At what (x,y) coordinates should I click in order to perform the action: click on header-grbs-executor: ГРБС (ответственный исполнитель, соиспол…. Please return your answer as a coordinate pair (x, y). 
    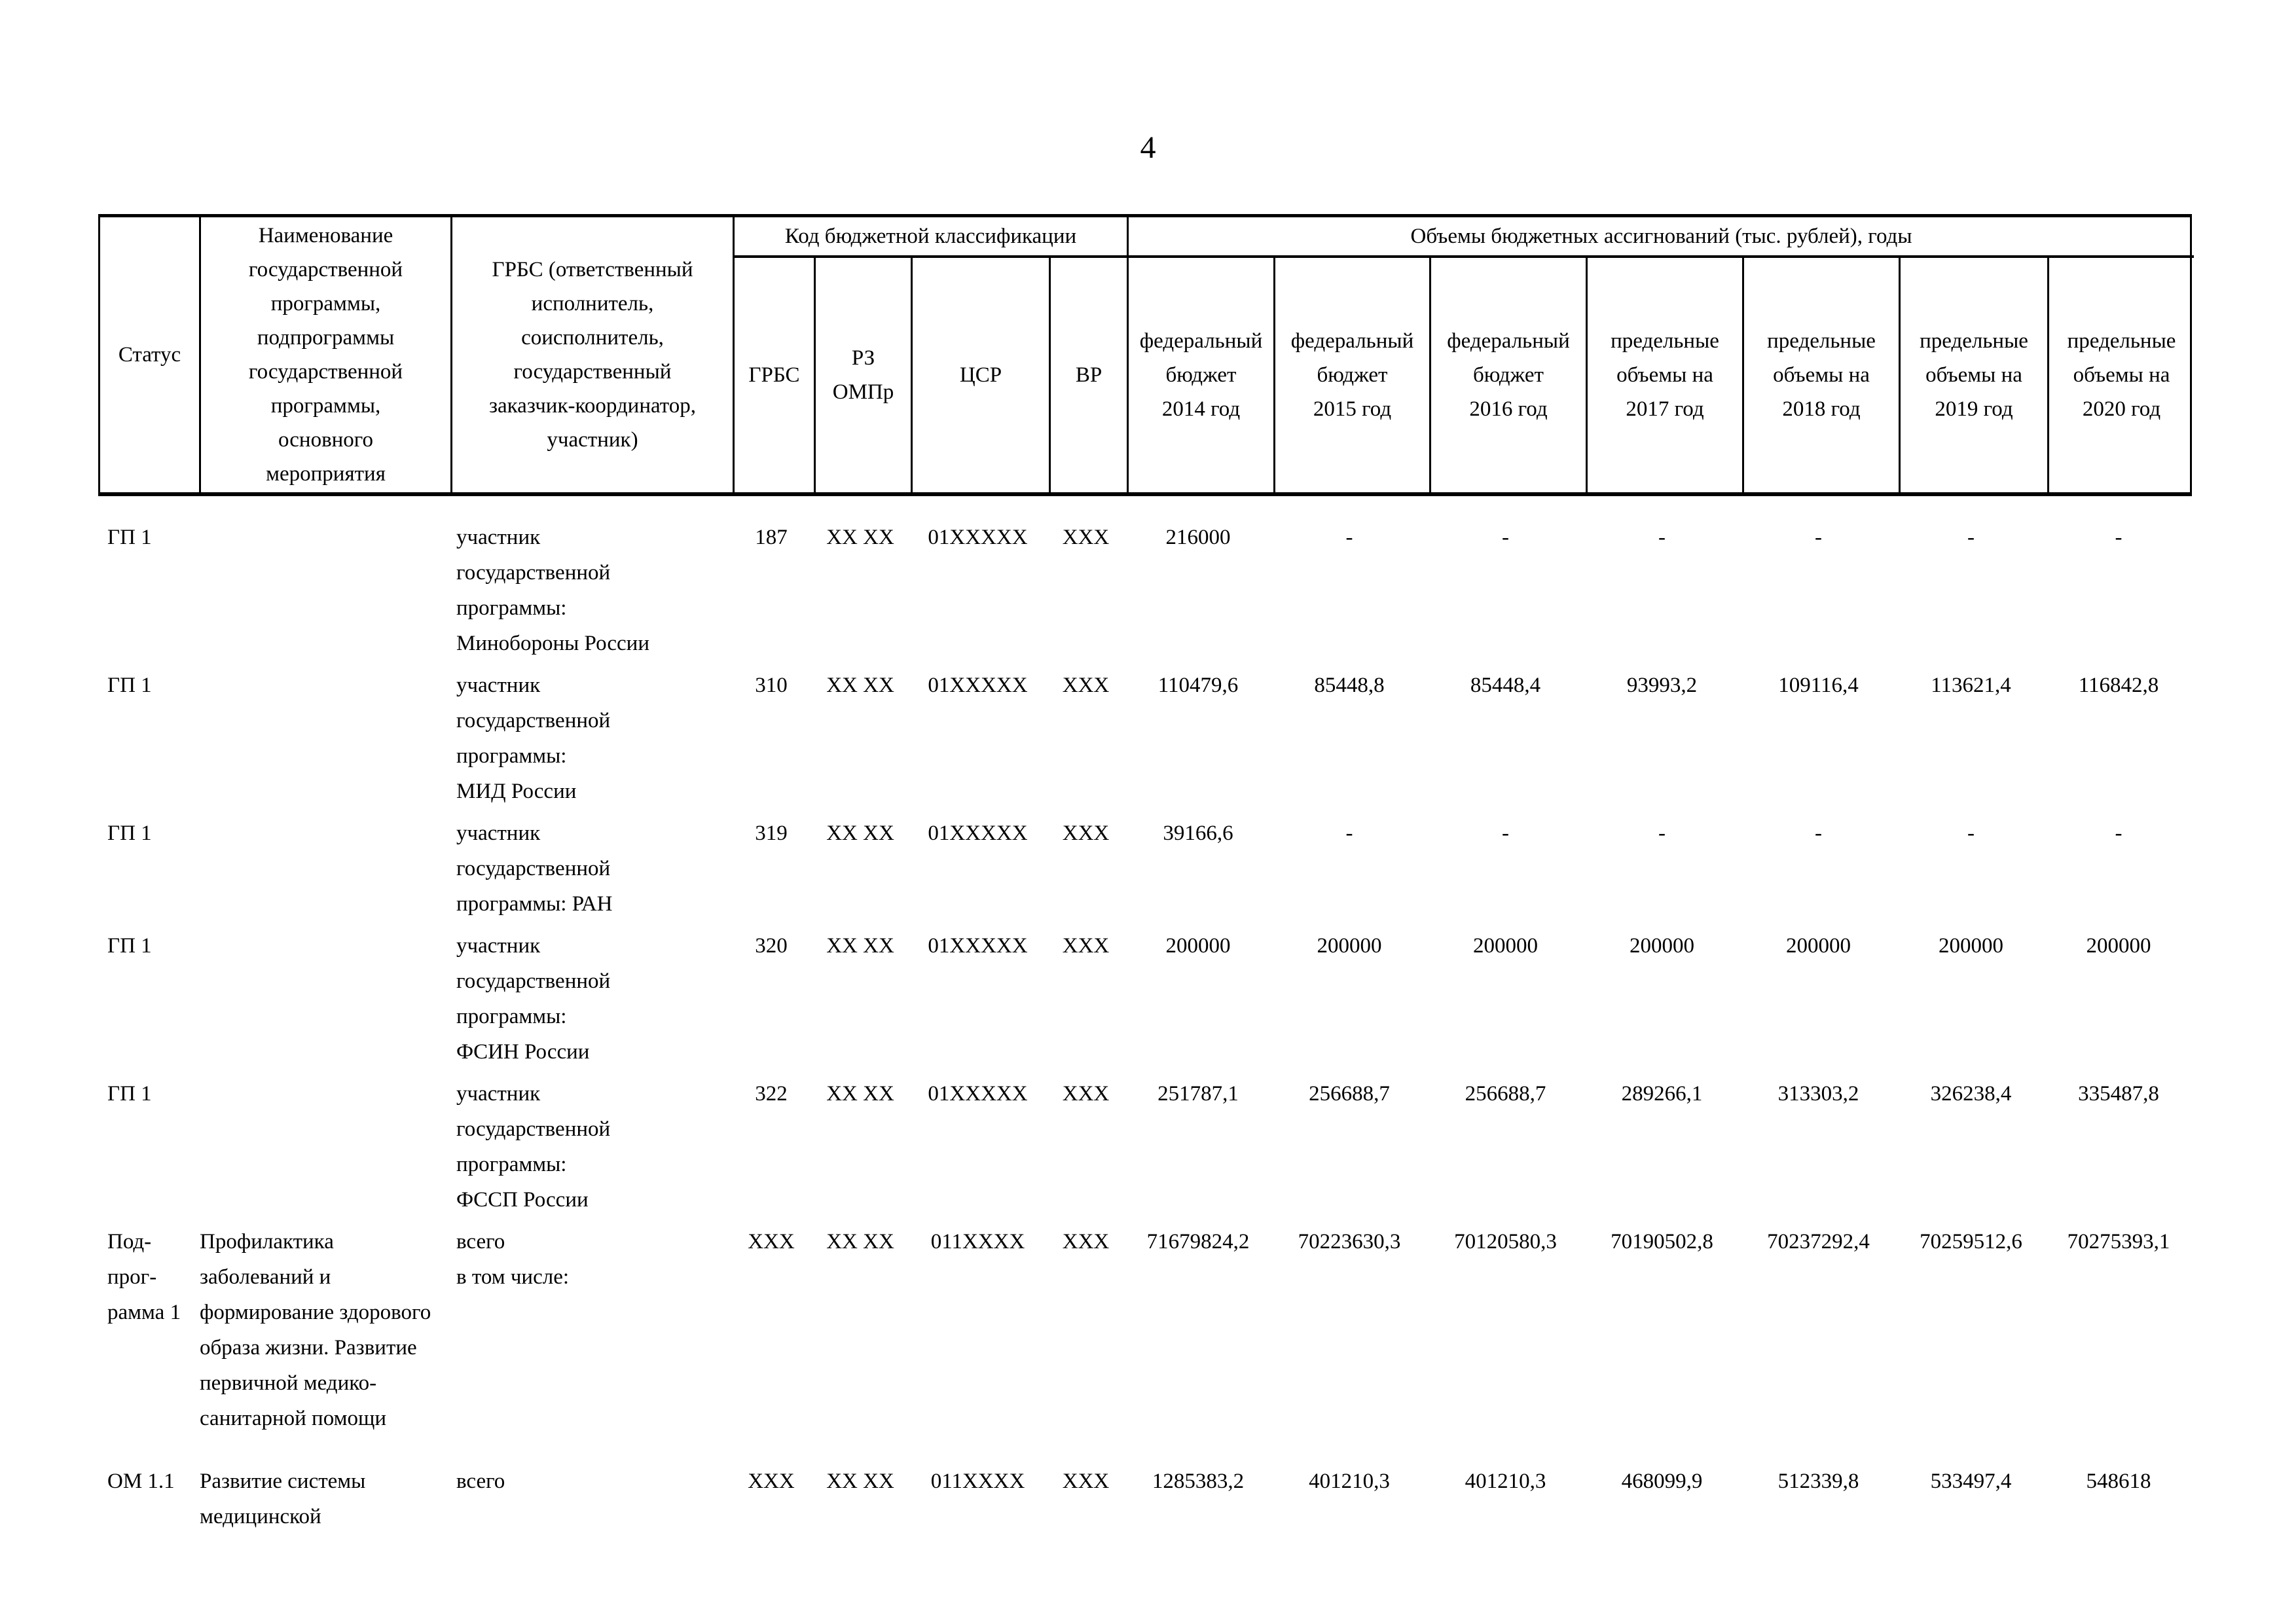
    Looking at the image, I should click on (591, 354).